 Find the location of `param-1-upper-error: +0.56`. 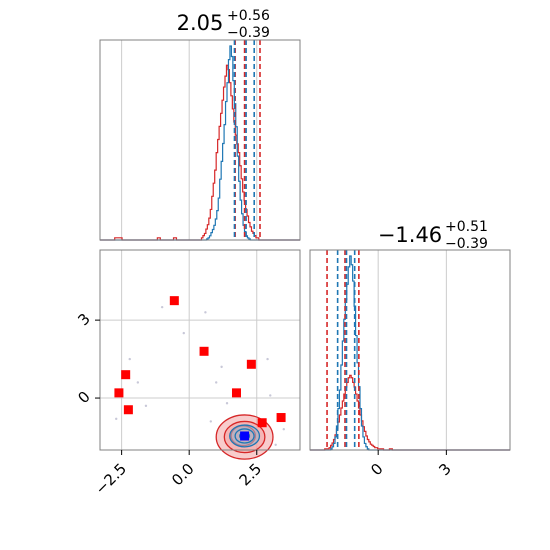

param-1-upper-error: +0.56 is located at coordinates (248, 16).